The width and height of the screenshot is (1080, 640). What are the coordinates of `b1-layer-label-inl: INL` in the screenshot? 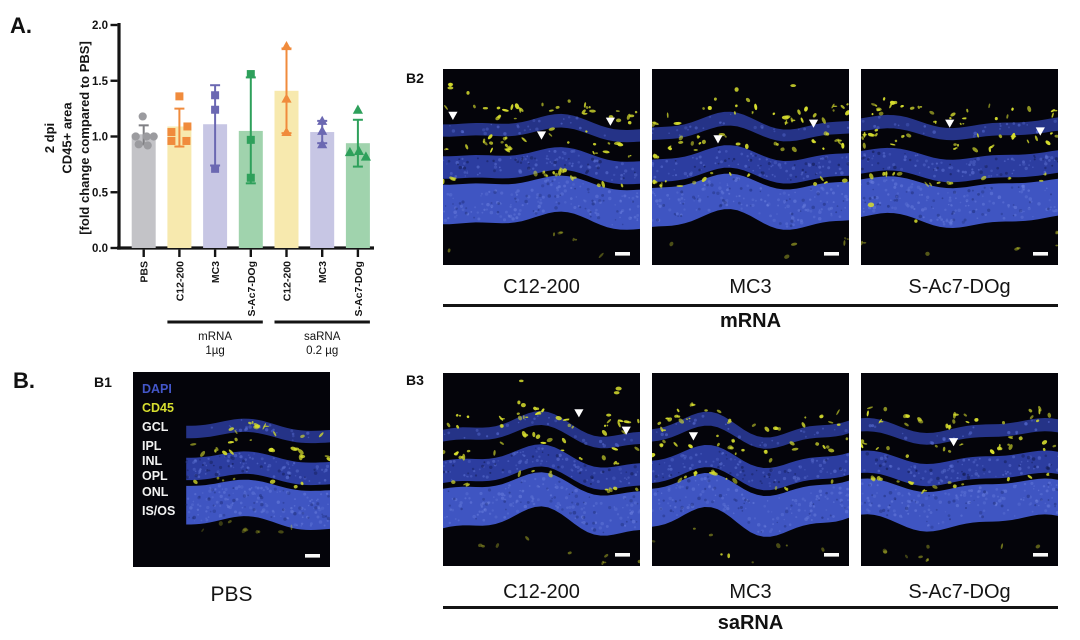 It's located at (152, 461).